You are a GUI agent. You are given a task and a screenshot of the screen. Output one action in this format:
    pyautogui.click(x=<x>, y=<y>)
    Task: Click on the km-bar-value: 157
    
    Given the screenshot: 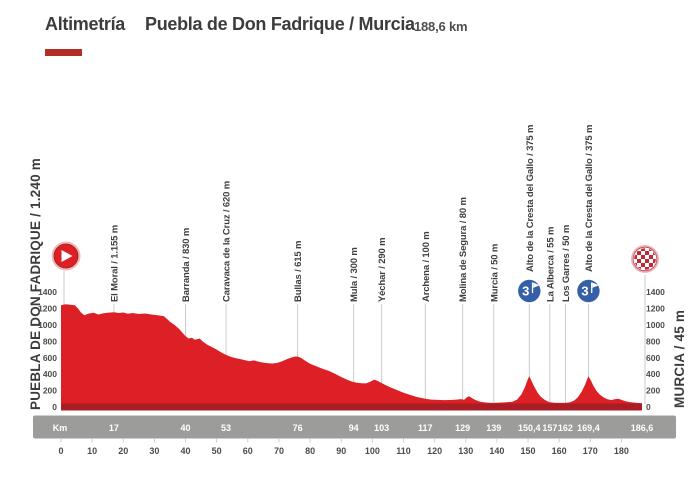 What is the action you would take?
    pyautogui.click(x=549, y=428)
    